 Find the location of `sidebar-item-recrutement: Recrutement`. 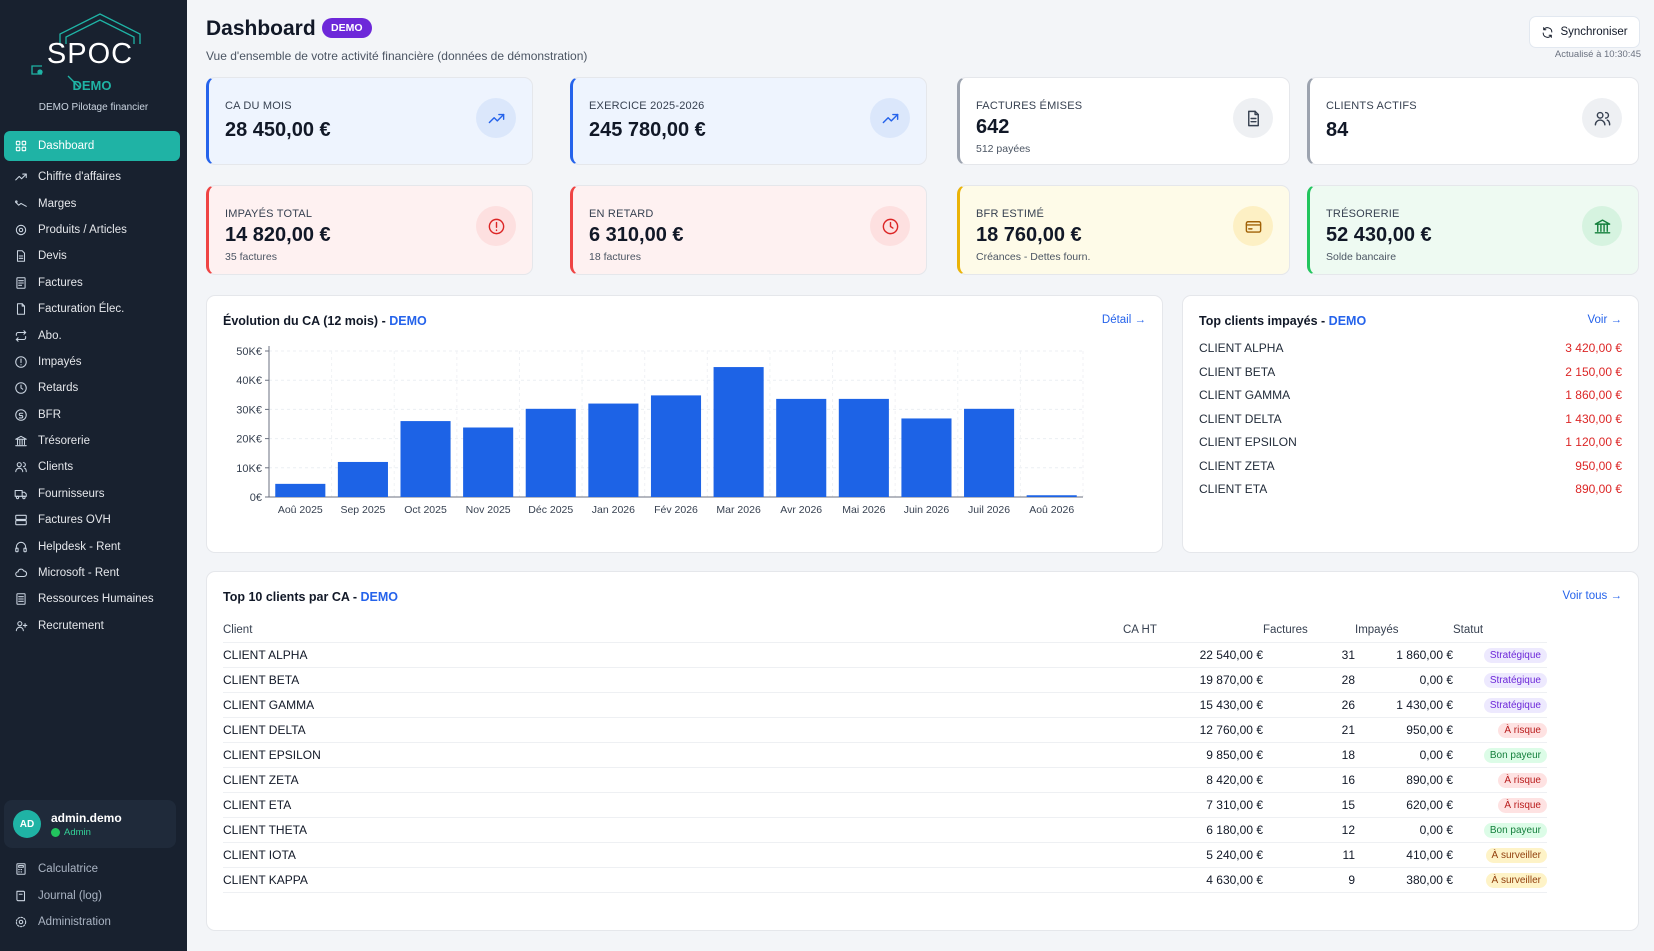

sidebar-item-recrutement: Recrutement is located at coordinates (92, 626).